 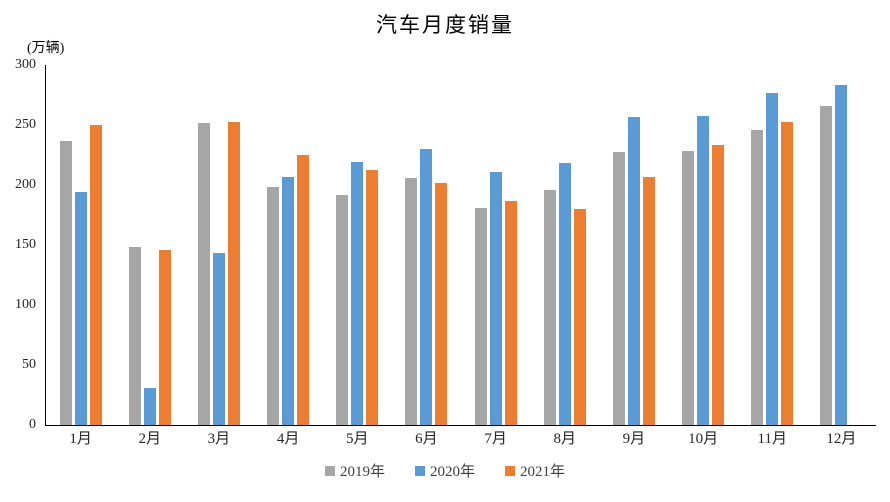 I want to click on x-axis-tick-label: 3月, so click(x=219, y=439).